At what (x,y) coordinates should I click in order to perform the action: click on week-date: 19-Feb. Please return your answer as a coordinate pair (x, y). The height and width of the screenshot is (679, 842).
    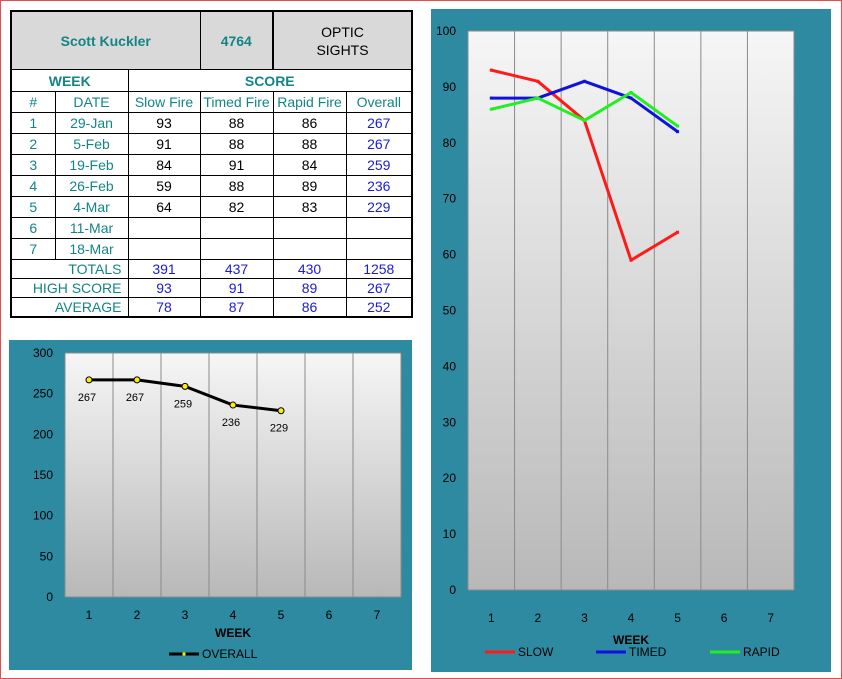
    Looking at the image, I should click on (91, 165).